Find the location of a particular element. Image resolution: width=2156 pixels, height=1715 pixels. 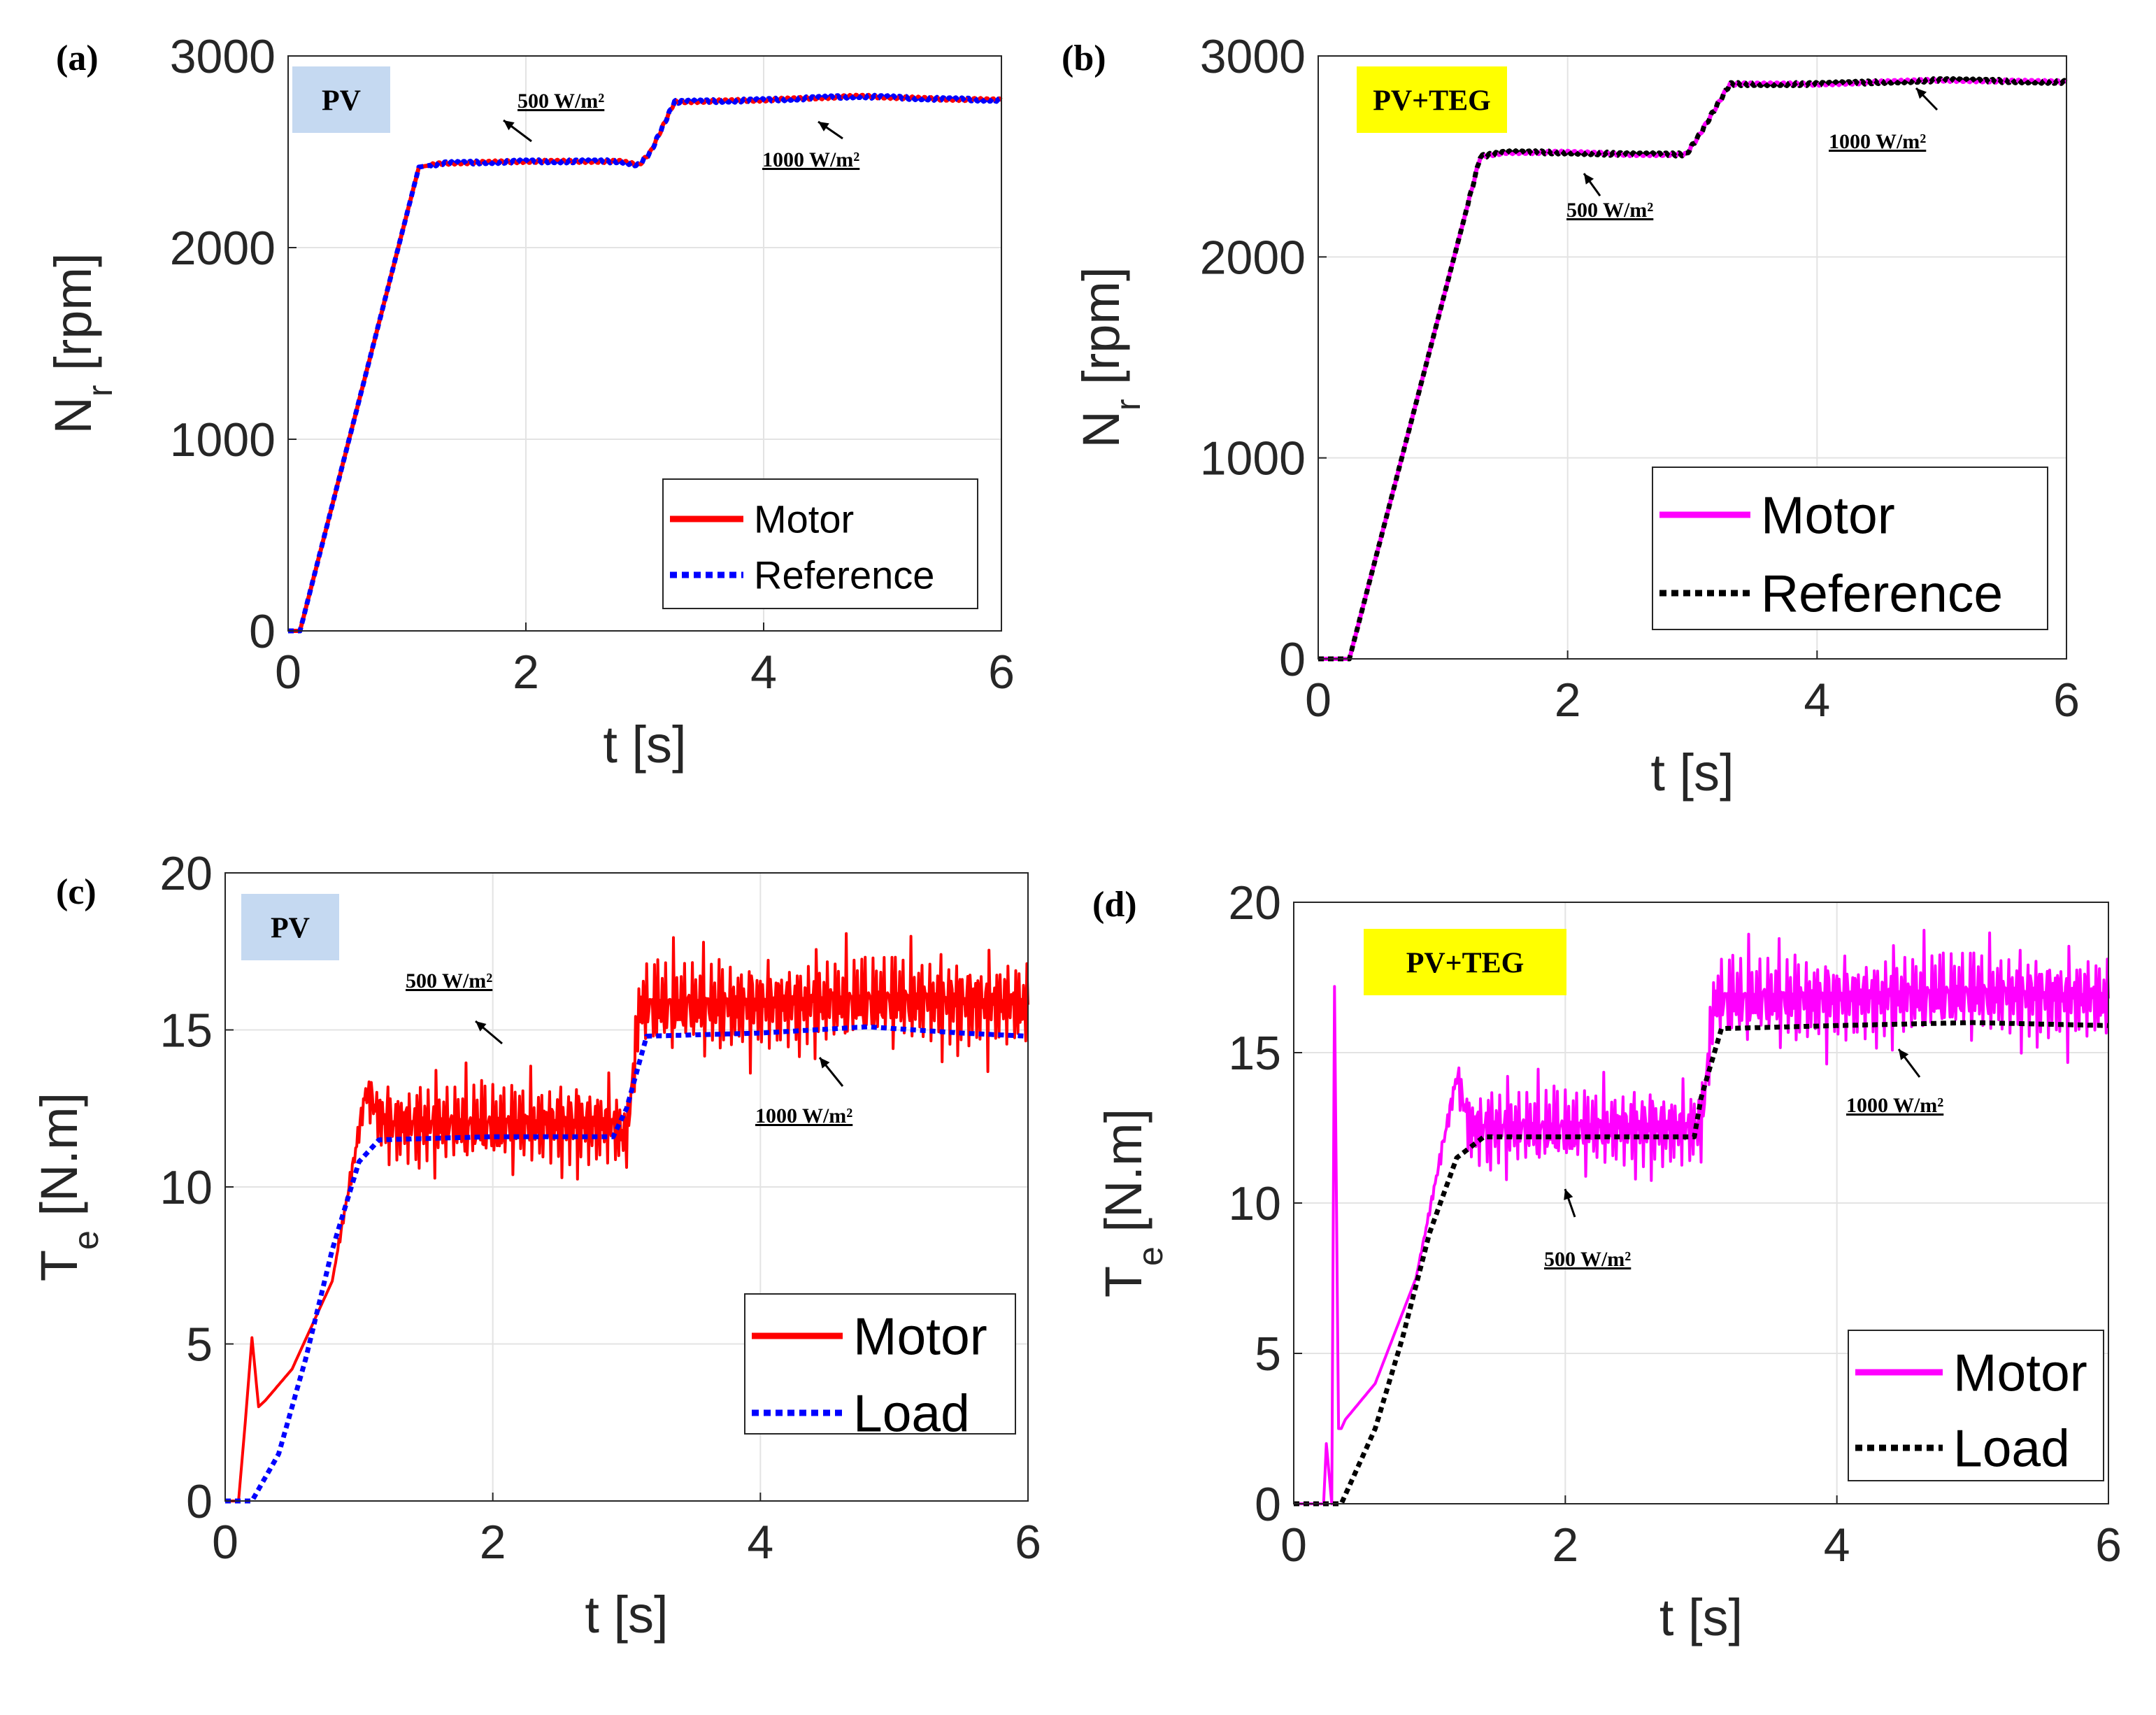

legend-label-reference: Reference is located at coordinates (1882, 593).